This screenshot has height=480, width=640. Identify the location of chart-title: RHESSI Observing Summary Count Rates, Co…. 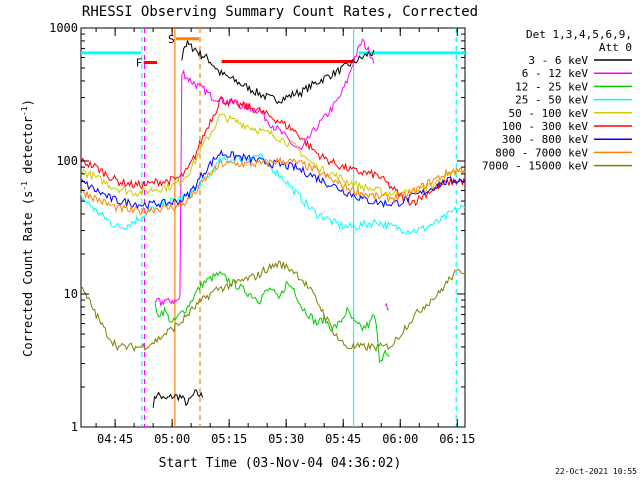
(280, 12).